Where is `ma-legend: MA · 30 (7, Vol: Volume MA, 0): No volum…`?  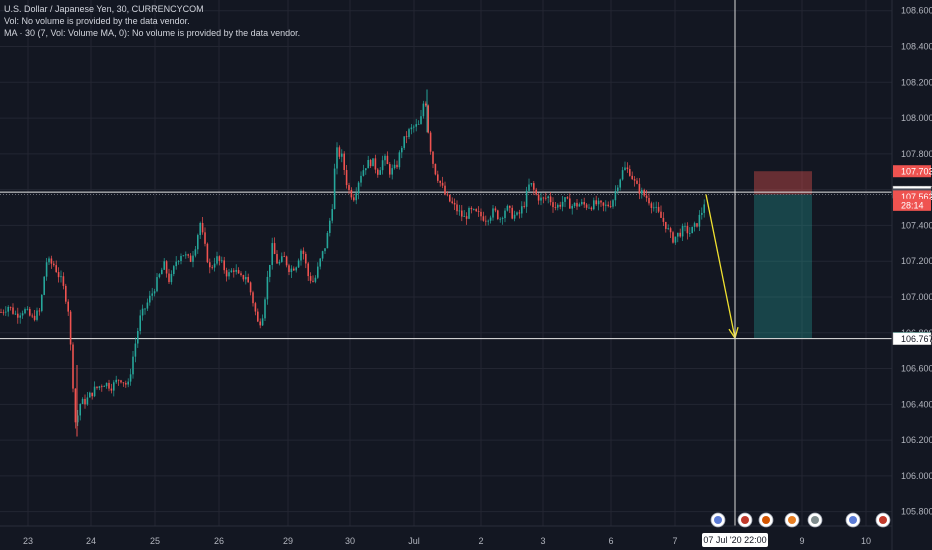
ma-legend: MA · 30 (7, Vol: Volume MA, 0): No volum… is located at coordinates (152, 33).